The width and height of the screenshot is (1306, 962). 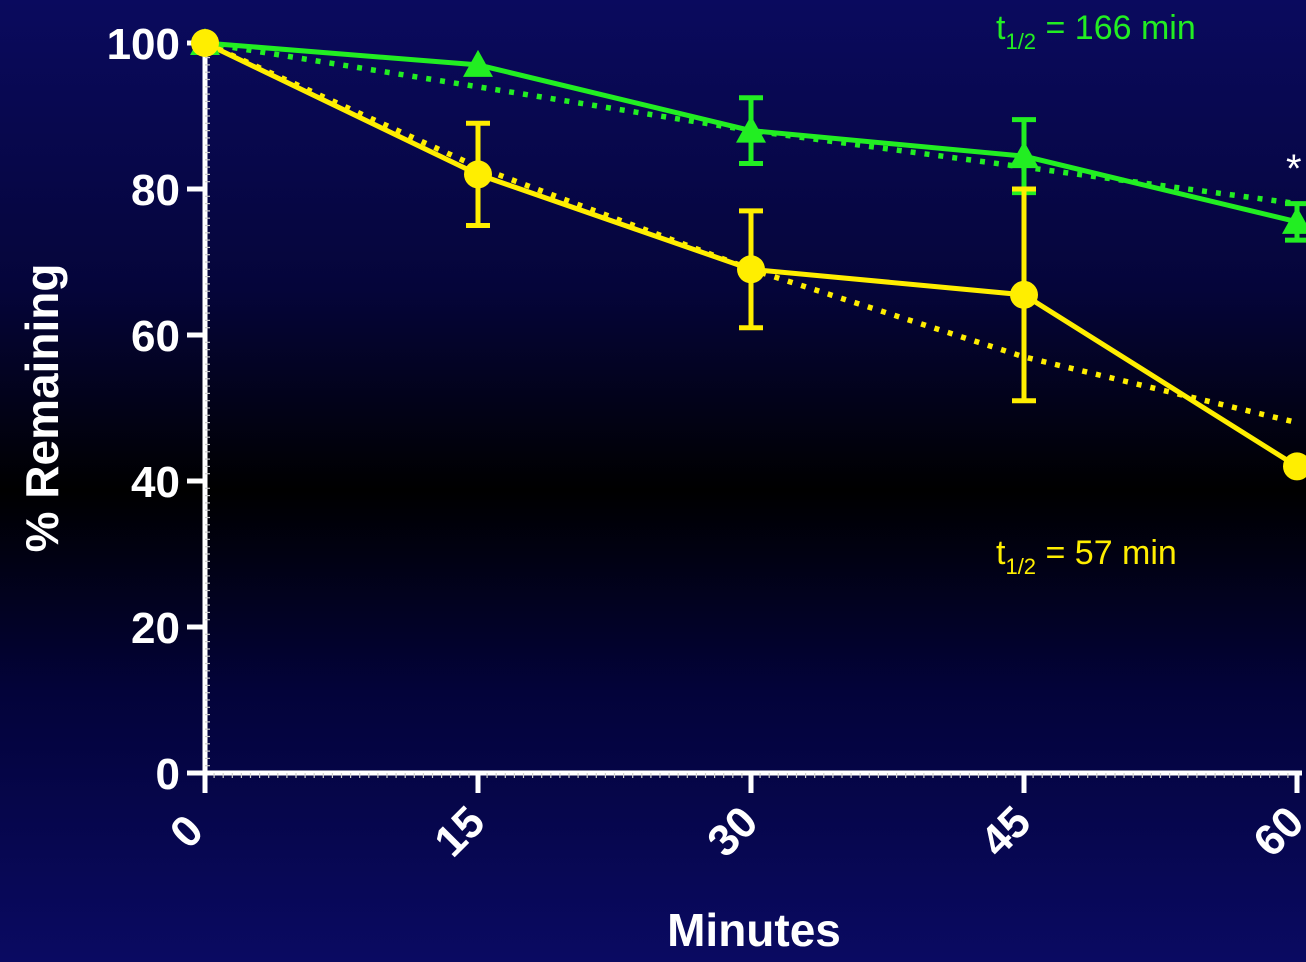 What do you see at coordinates (187, 832) in the screenshot?
I see `x-tick-label: 0` at bounding box center [187, 832].